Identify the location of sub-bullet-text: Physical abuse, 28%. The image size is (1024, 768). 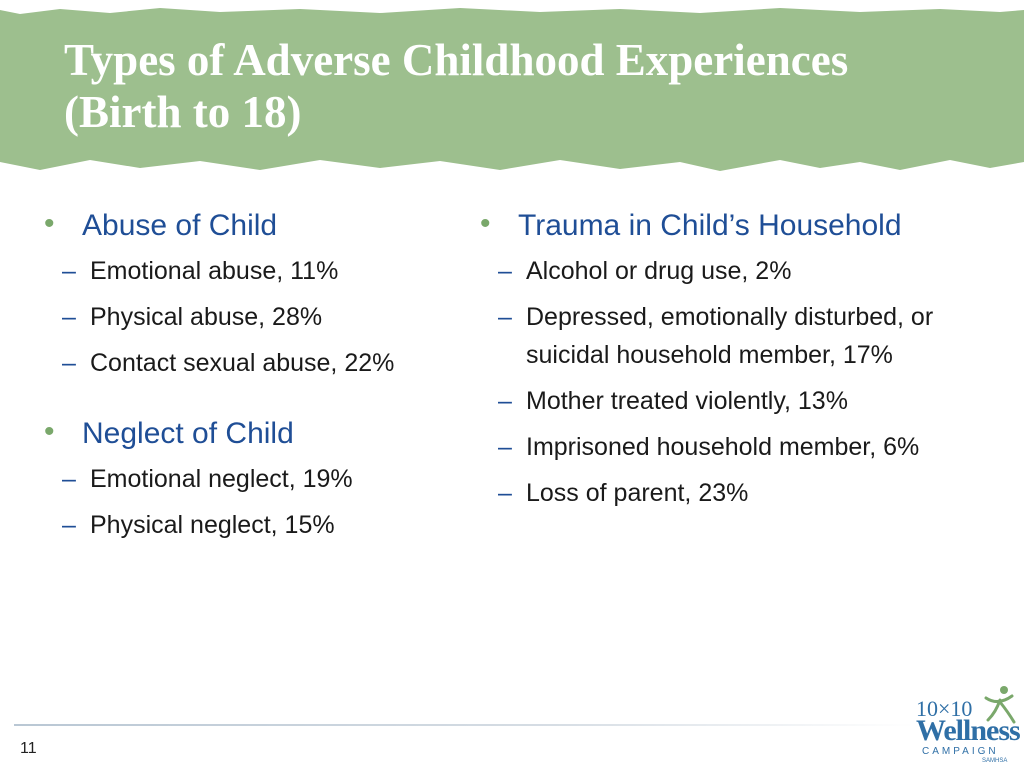
(206, 317).